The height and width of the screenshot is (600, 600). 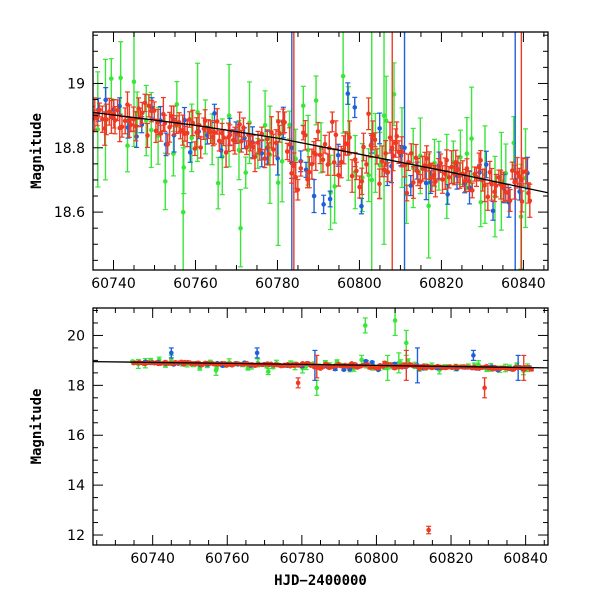 I want to click on y-tick-label: 18.8, so click(x=69, y=149).